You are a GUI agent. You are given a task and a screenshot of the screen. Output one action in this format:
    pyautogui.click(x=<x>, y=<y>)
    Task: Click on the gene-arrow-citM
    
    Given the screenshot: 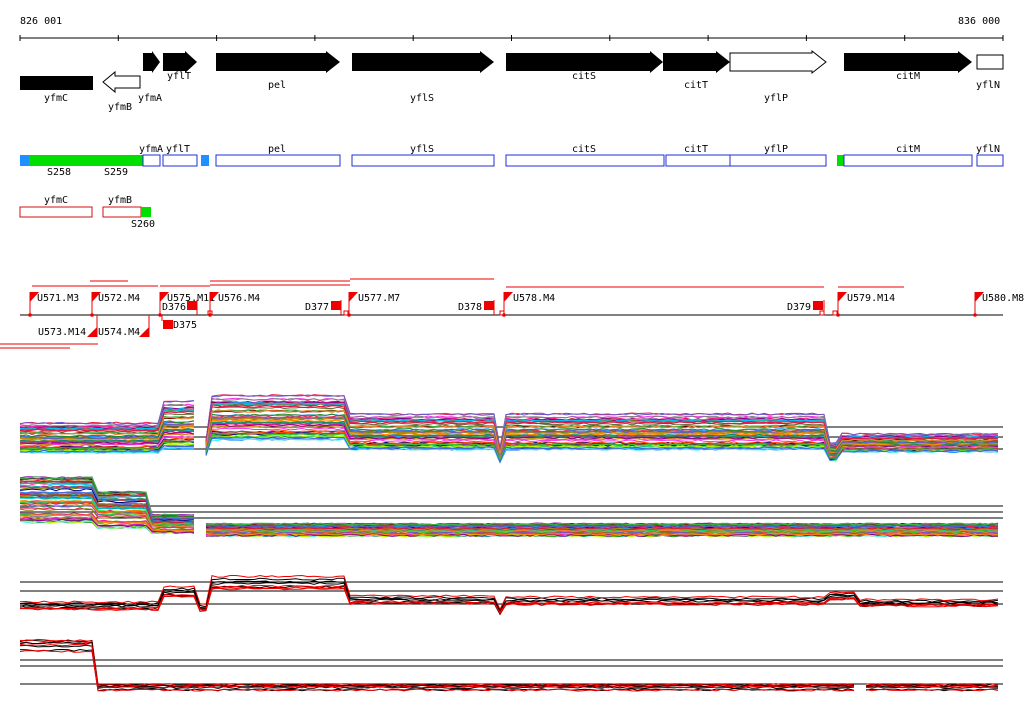 What is the action you would take?
    pyautogui.click(x=908, y=62)
    